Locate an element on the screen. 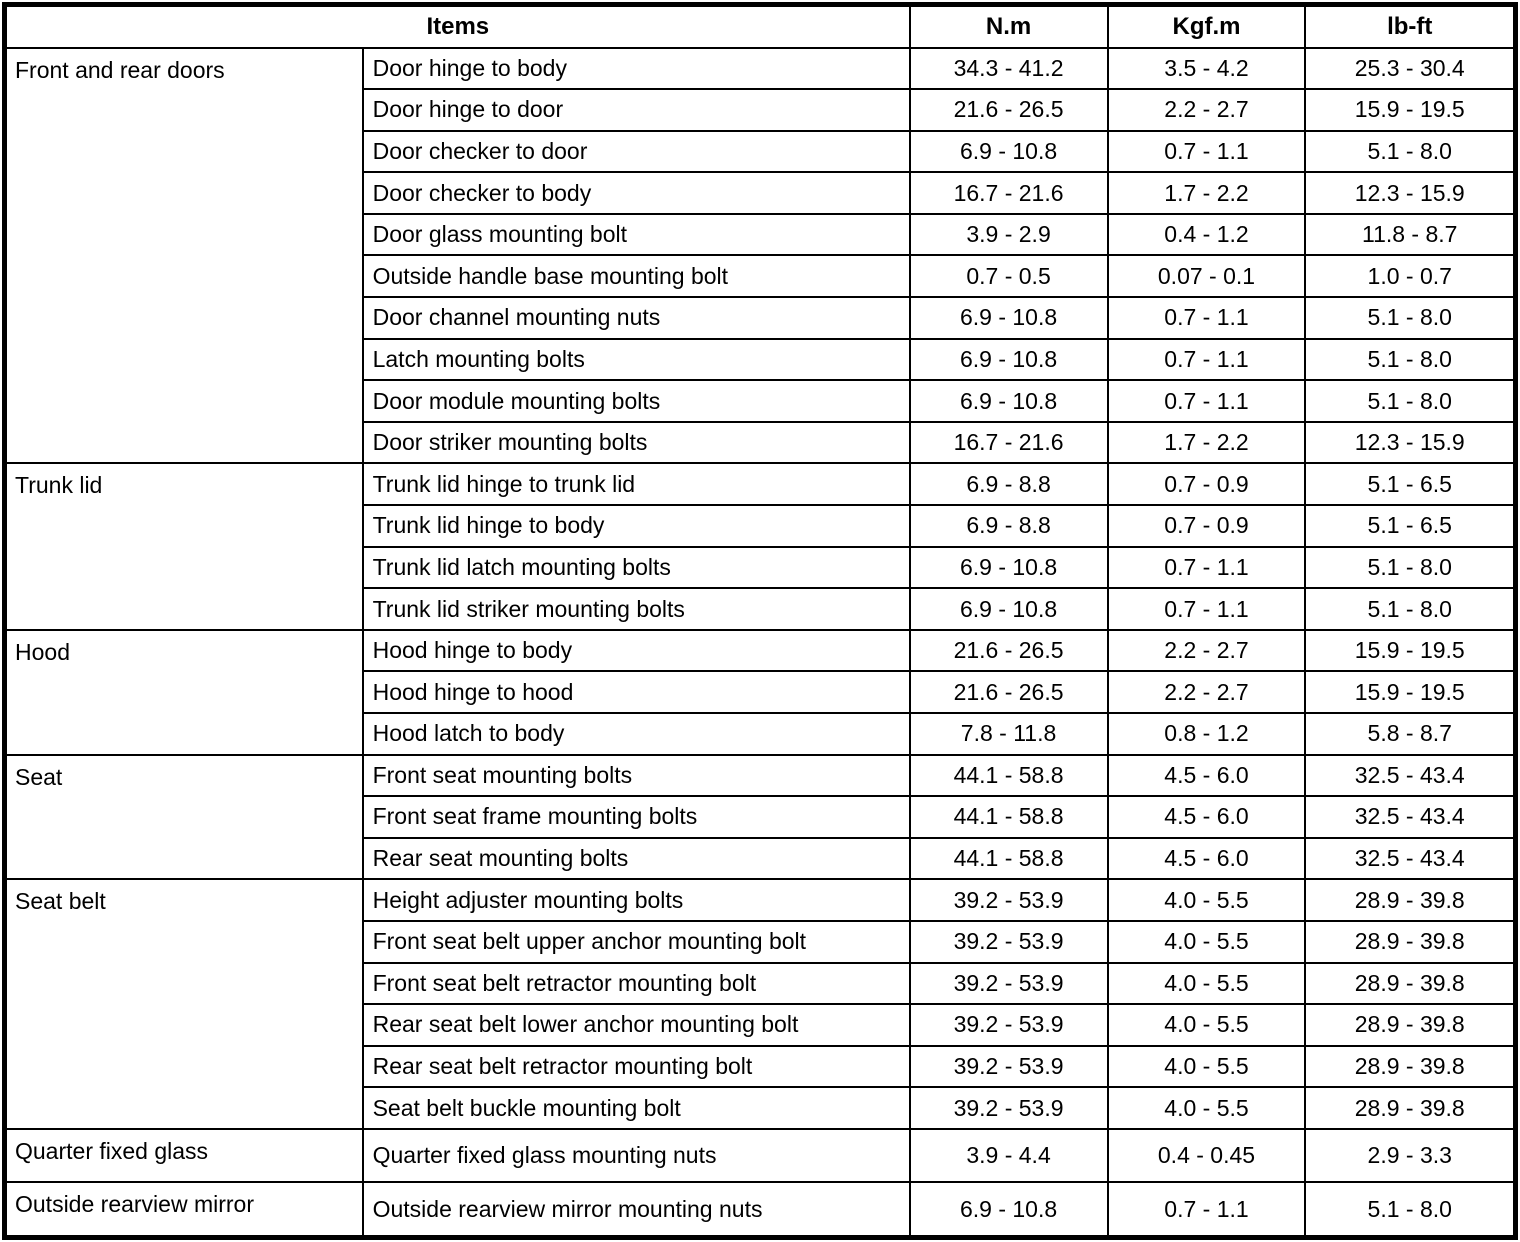 This screenshot has height=1242, width=1520. category-cell: Outside rearview mirror is located at coordinates (183, 1210).